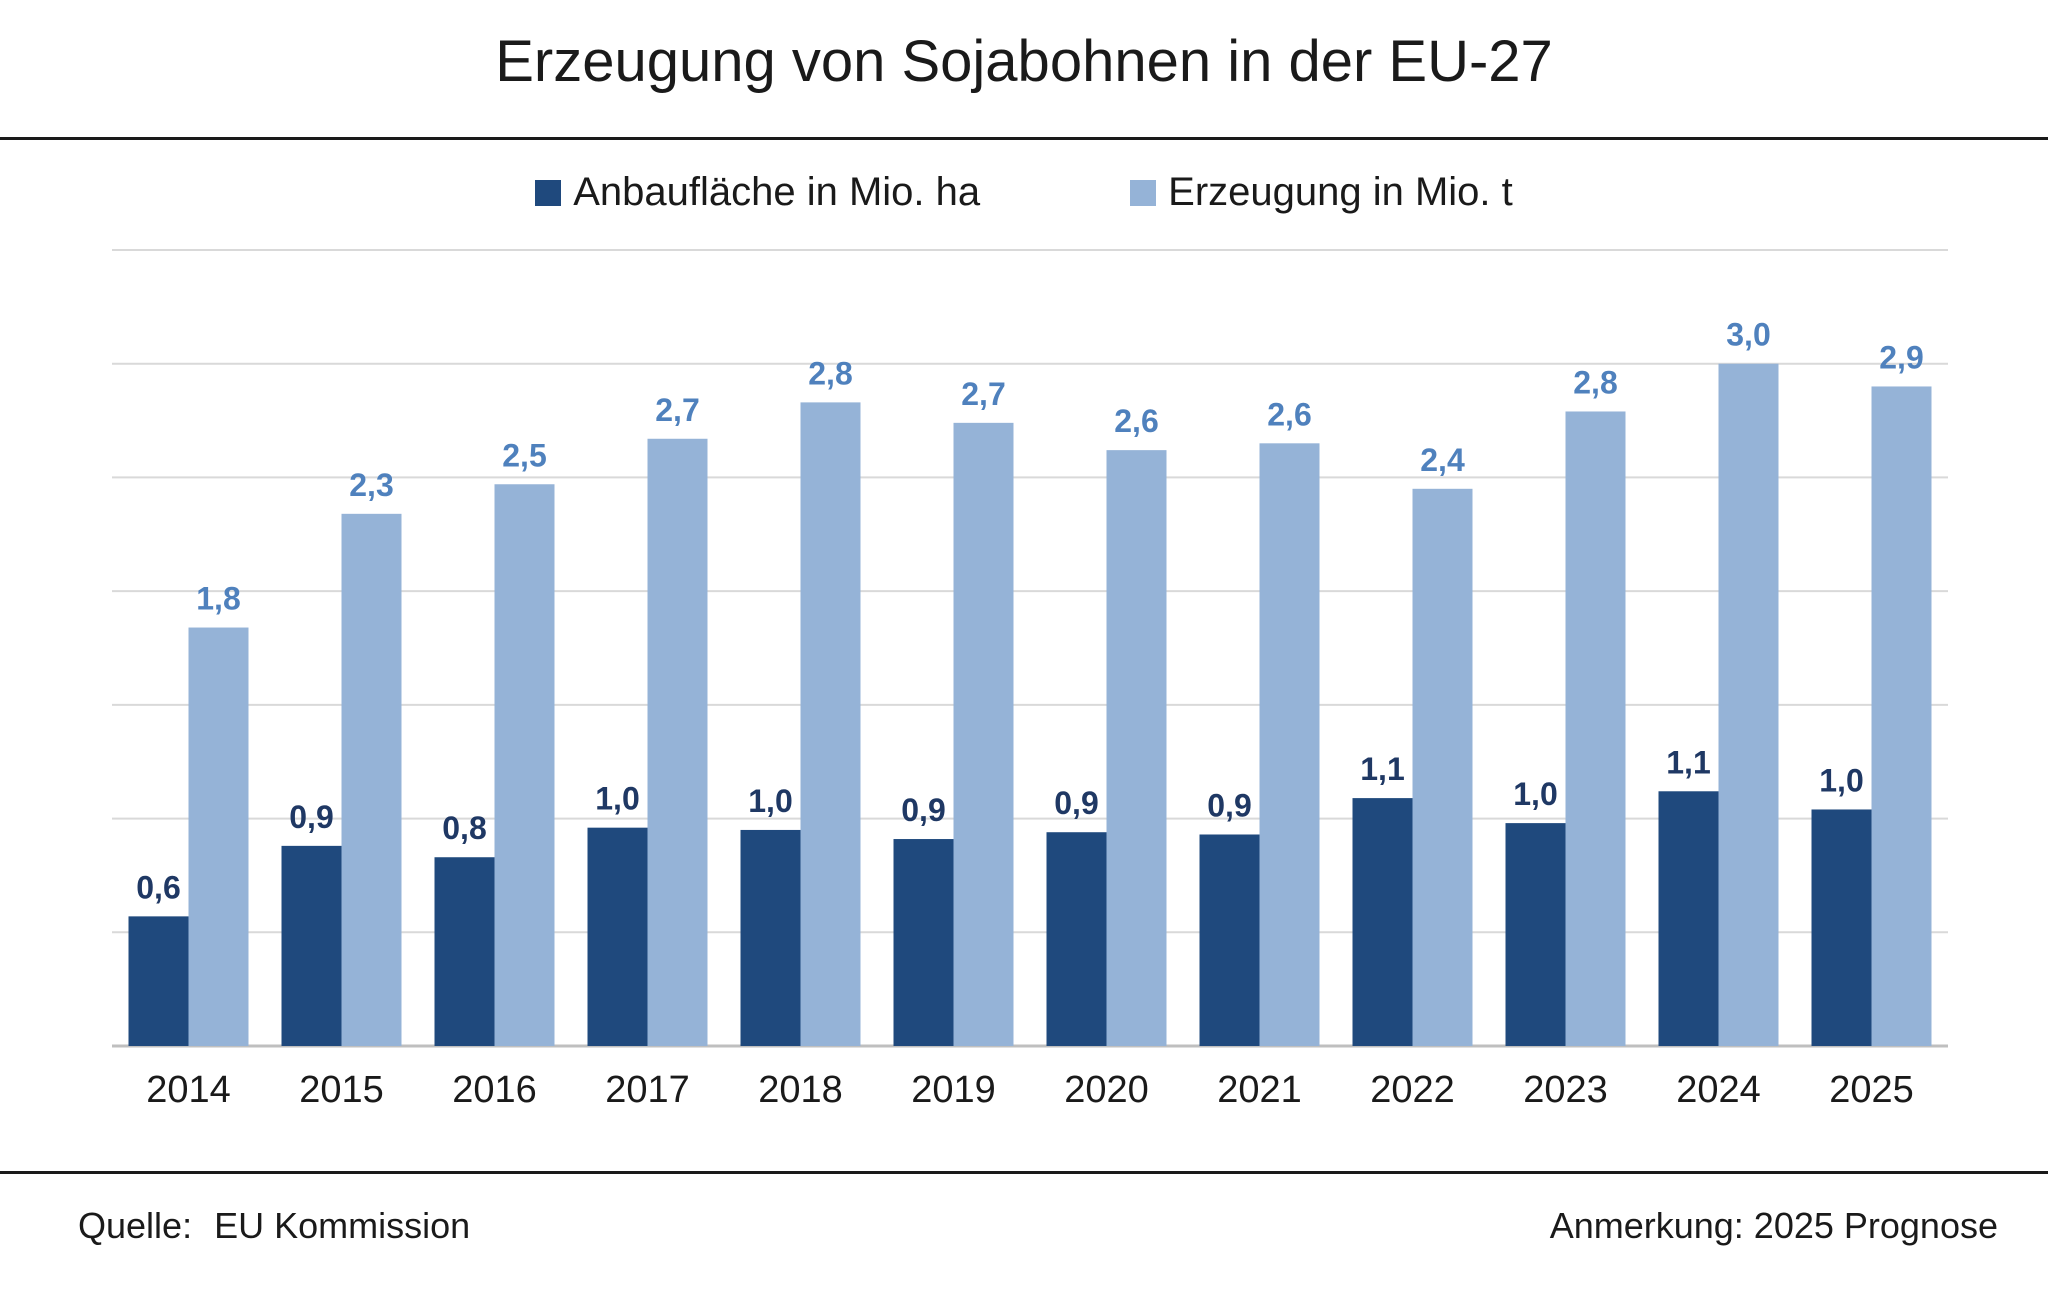 The image size is (2048, 1310). I want to click on data-label-erzeugung: 2,5, so click(524, 455).